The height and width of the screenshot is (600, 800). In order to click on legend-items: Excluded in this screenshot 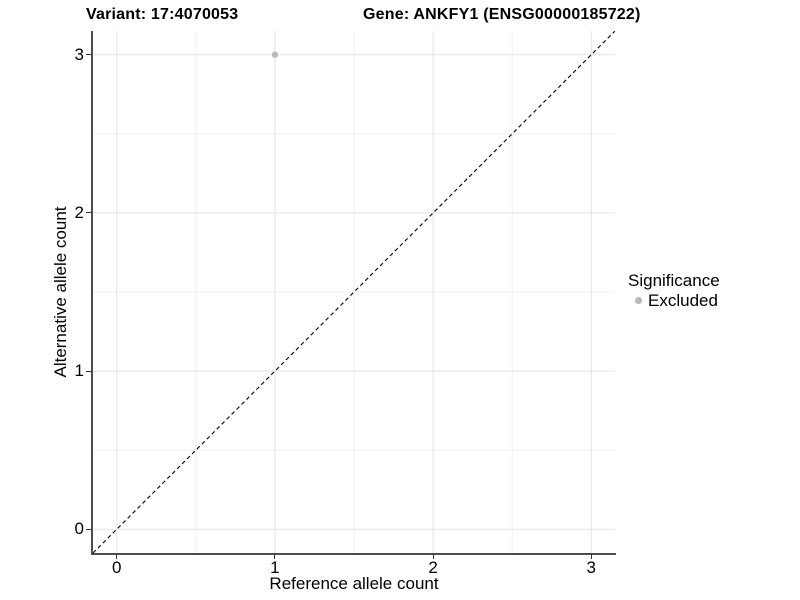, I will do `click(674, 300)`.